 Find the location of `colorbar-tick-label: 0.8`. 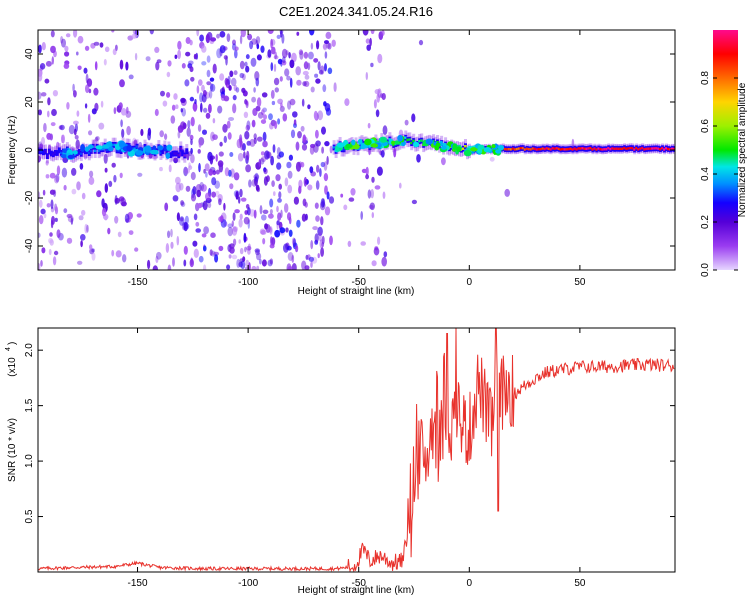

colorbar-tick-label: 0.8 is located at coordinates (705, 78).